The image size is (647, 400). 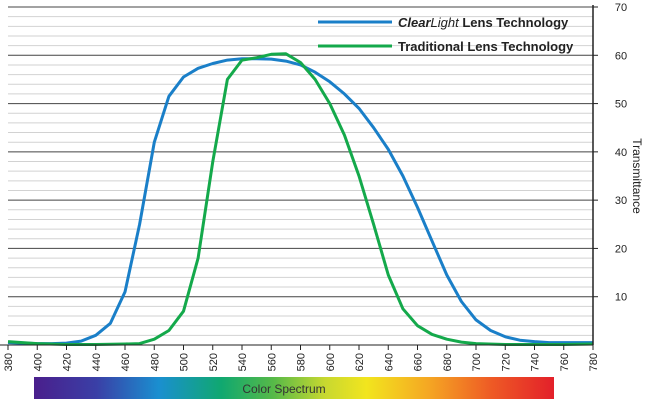 What do you see at coordinates (610, 153) in the screenshot?
I see `y-axis-tick-labels: 10 20 30 40 50 60 70` at bounding box center [610, 153].